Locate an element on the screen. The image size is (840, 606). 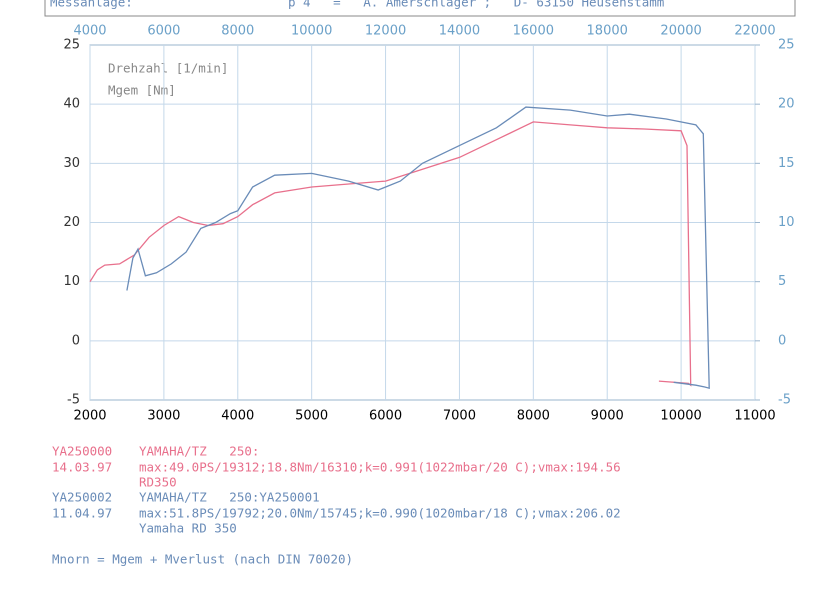
x-tick-label: 5000 is located at coordinates (311, 416).